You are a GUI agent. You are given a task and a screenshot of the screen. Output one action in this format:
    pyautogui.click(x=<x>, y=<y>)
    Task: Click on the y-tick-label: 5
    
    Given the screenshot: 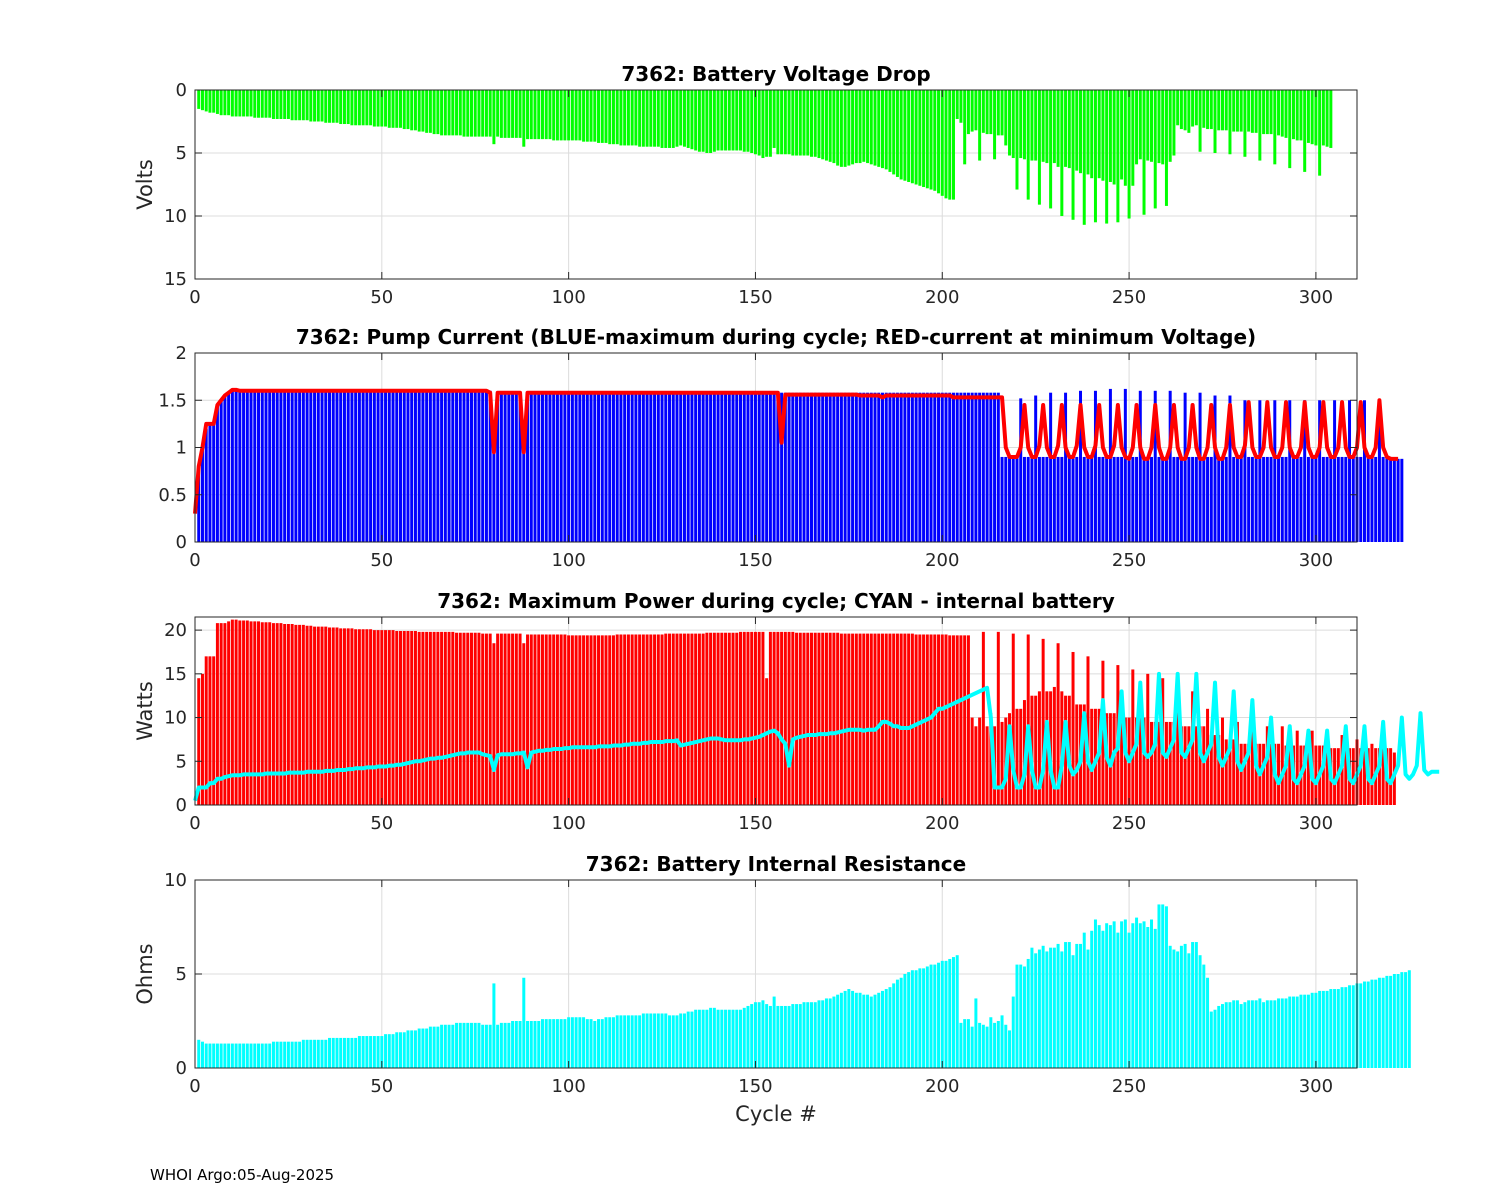 What is the action you would take?
    pyautogui.click(x=181, y=153)
    